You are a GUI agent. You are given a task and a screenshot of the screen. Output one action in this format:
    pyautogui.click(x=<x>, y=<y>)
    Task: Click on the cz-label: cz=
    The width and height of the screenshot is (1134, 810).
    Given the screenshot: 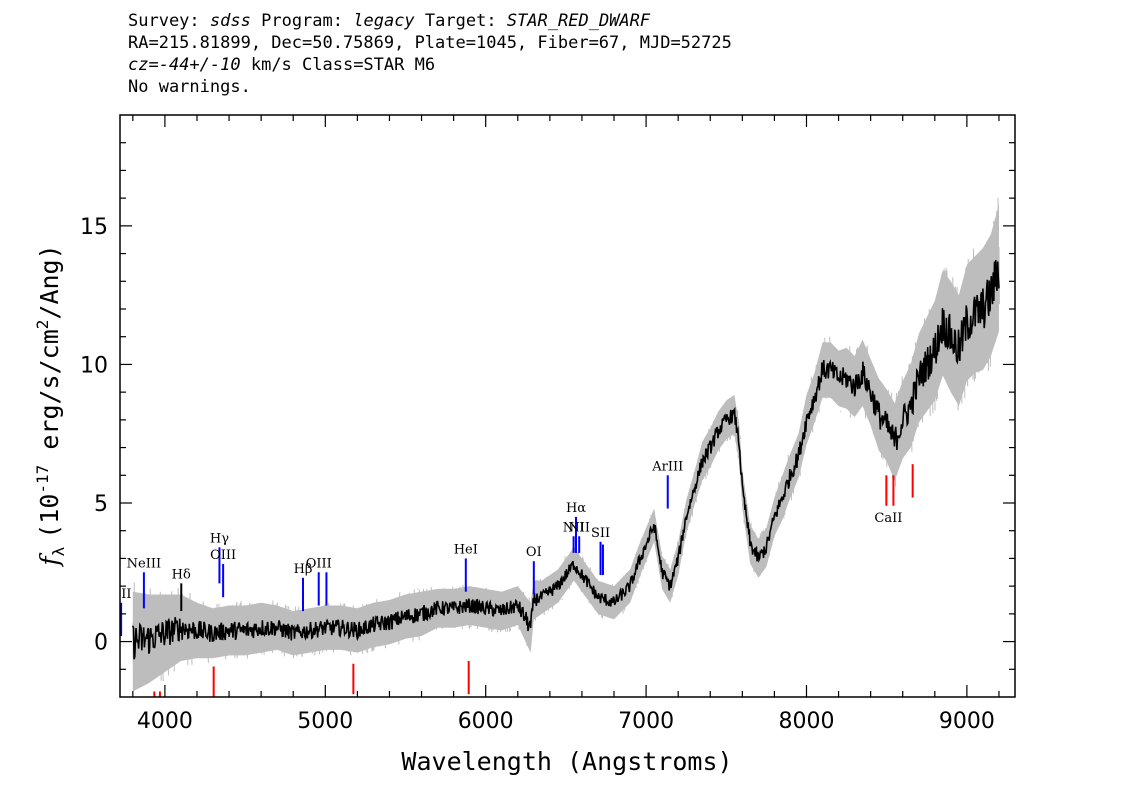 What is the action you would take?
    pyautogui.click(x=143, y=65)
    